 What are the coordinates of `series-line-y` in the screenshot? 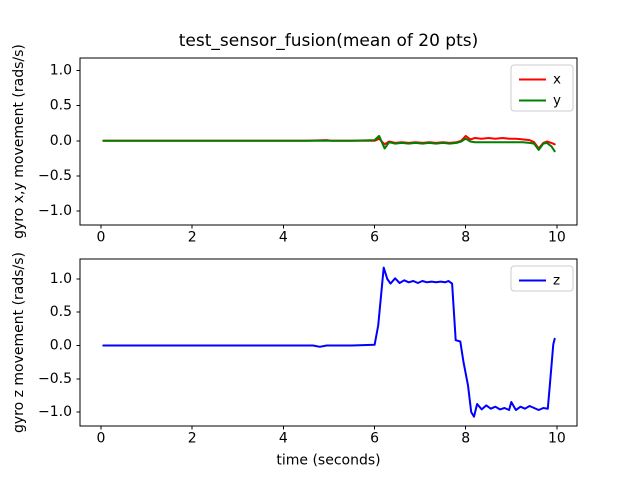 It's located at (329, 143).